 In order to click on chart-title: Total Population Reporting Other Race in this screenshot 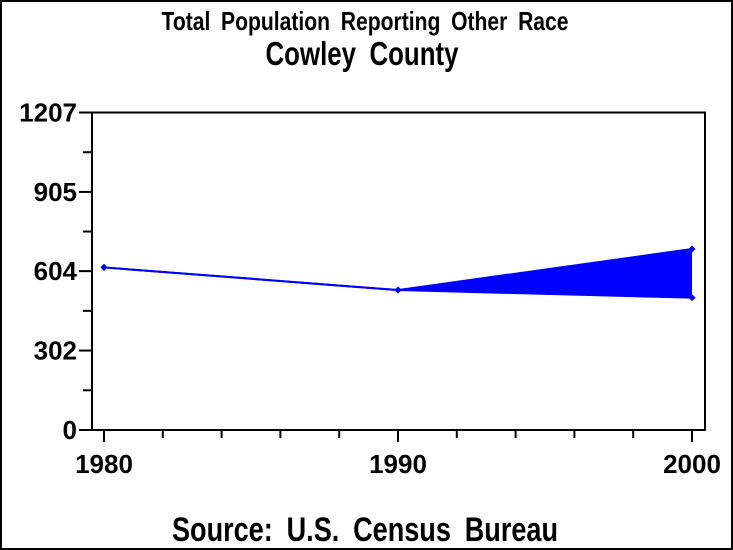, I will do `click(365, 21)`.